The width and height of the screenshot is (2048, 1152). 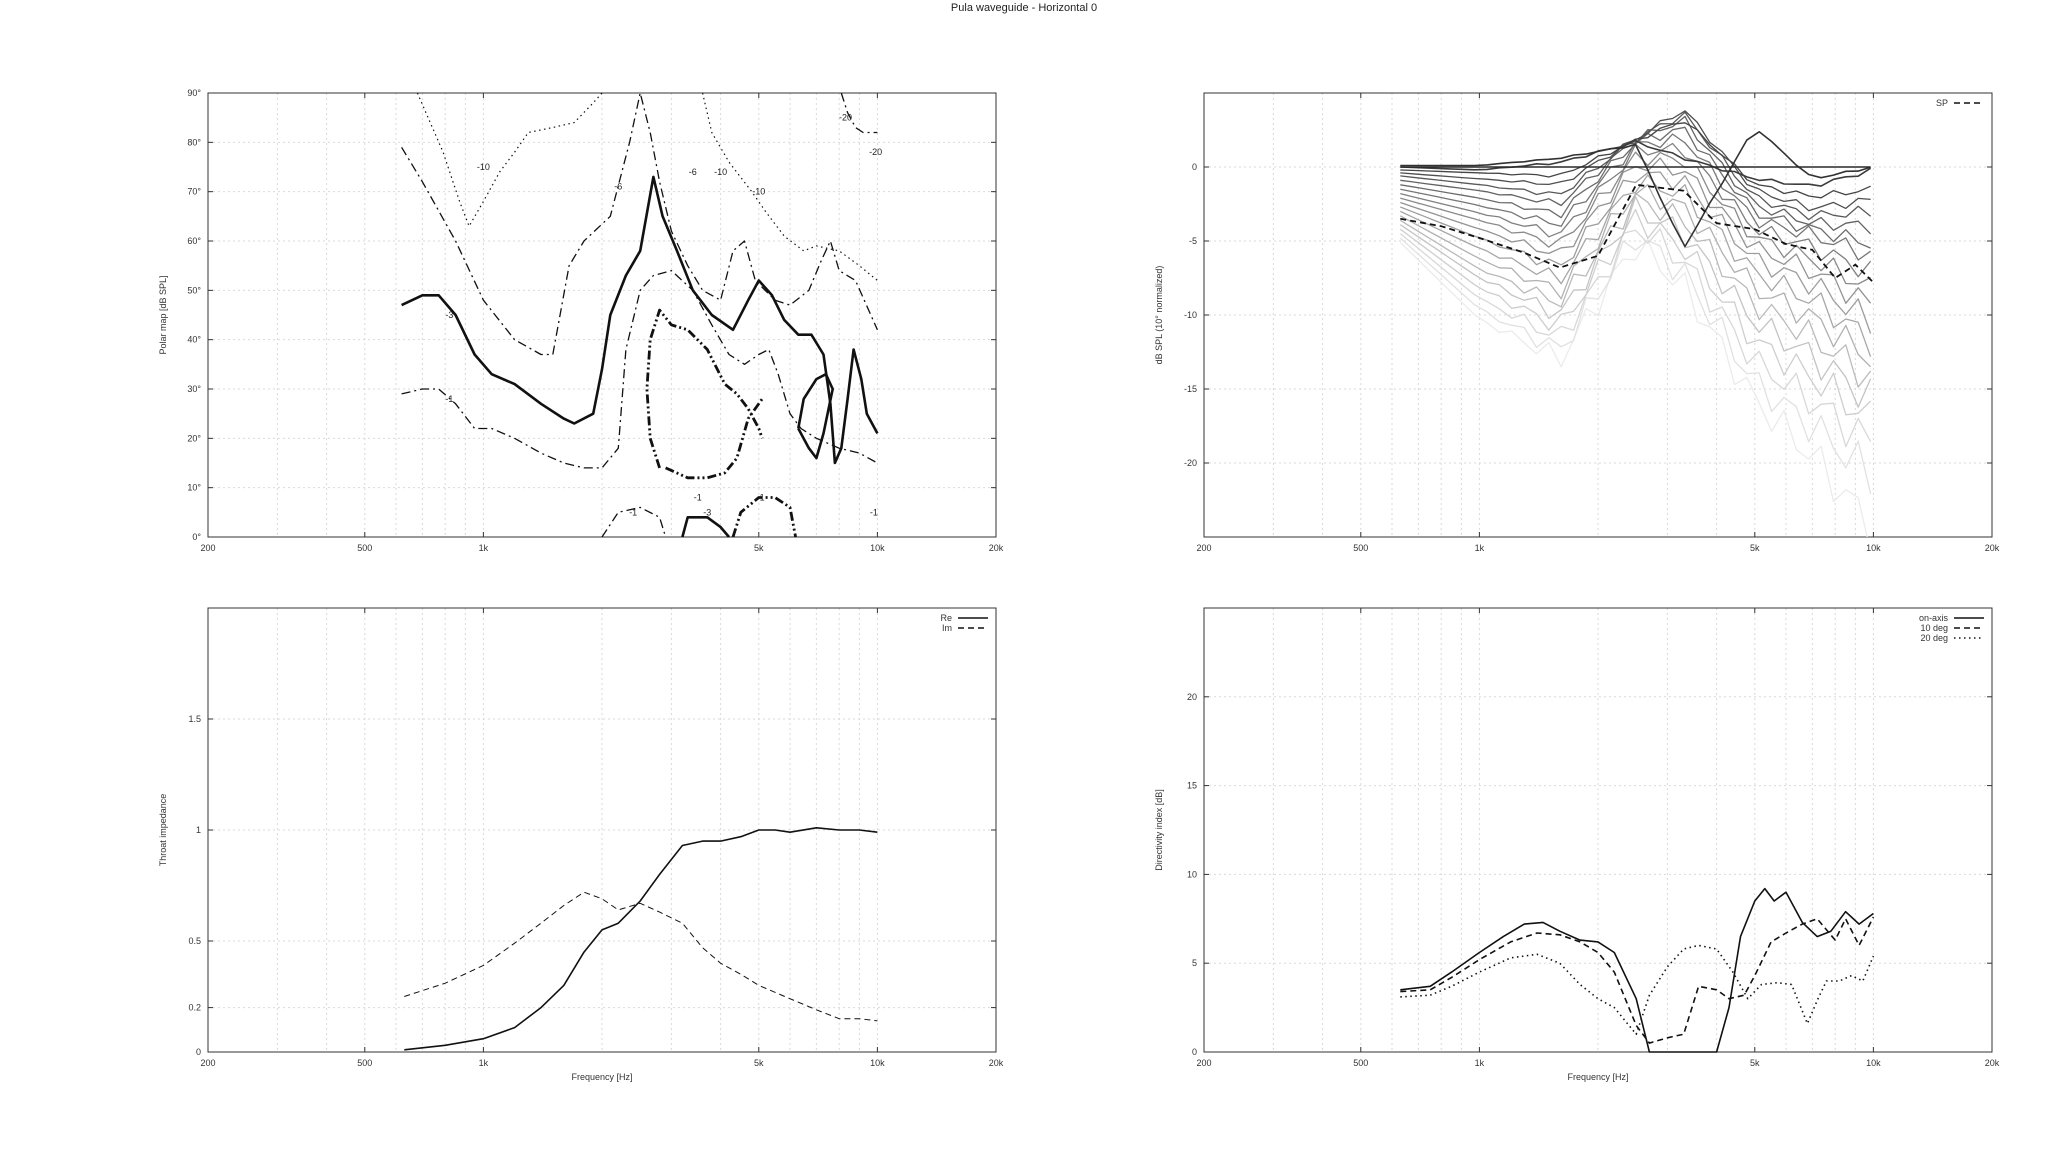 What do you see at coordinates (1024, 8) in the screenshot?
I see `figure-title: Pula waveguide - Horizontal 0` at bounding box center [1024, 8].